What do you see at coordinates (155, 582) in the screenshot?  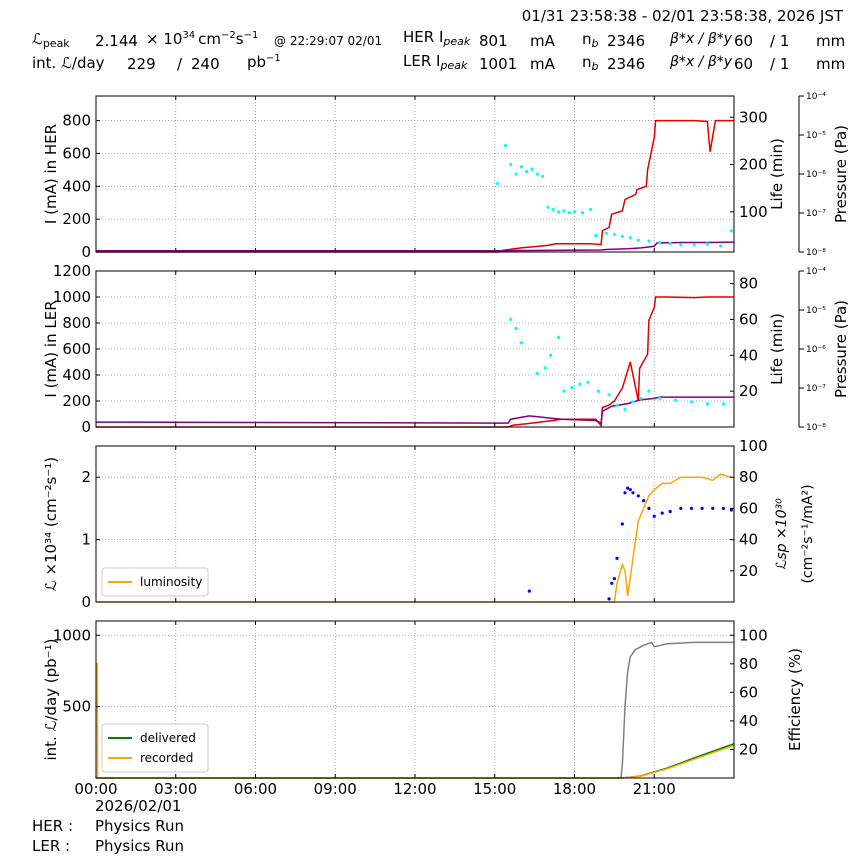 I see `legend: luminosity` at bounding box center [155, 582].